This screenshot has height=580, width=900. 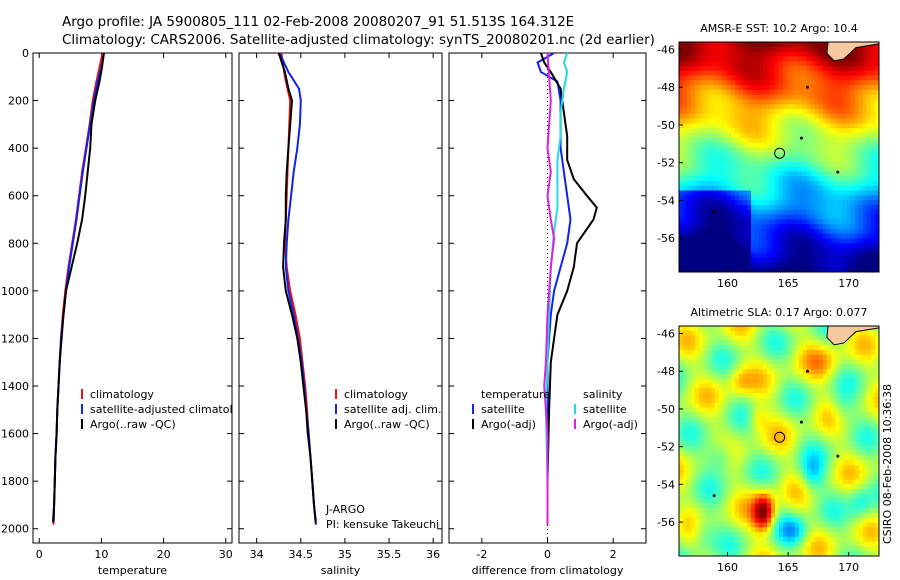 I want to click on map-y-tick-label: -46, so click(x=666, y=334).